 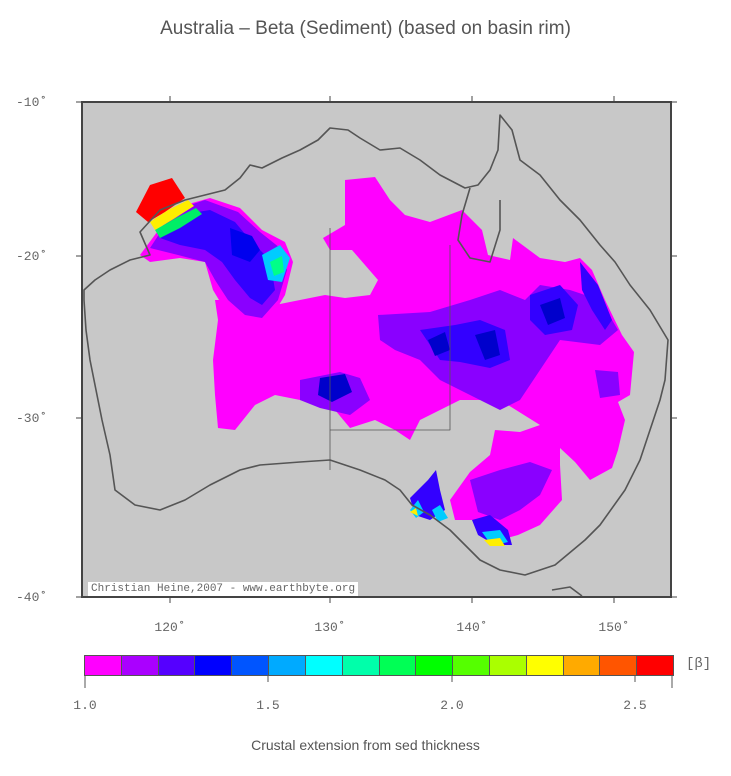 I want to click on beta-region-blue-ne, so click(x=596, y=296).